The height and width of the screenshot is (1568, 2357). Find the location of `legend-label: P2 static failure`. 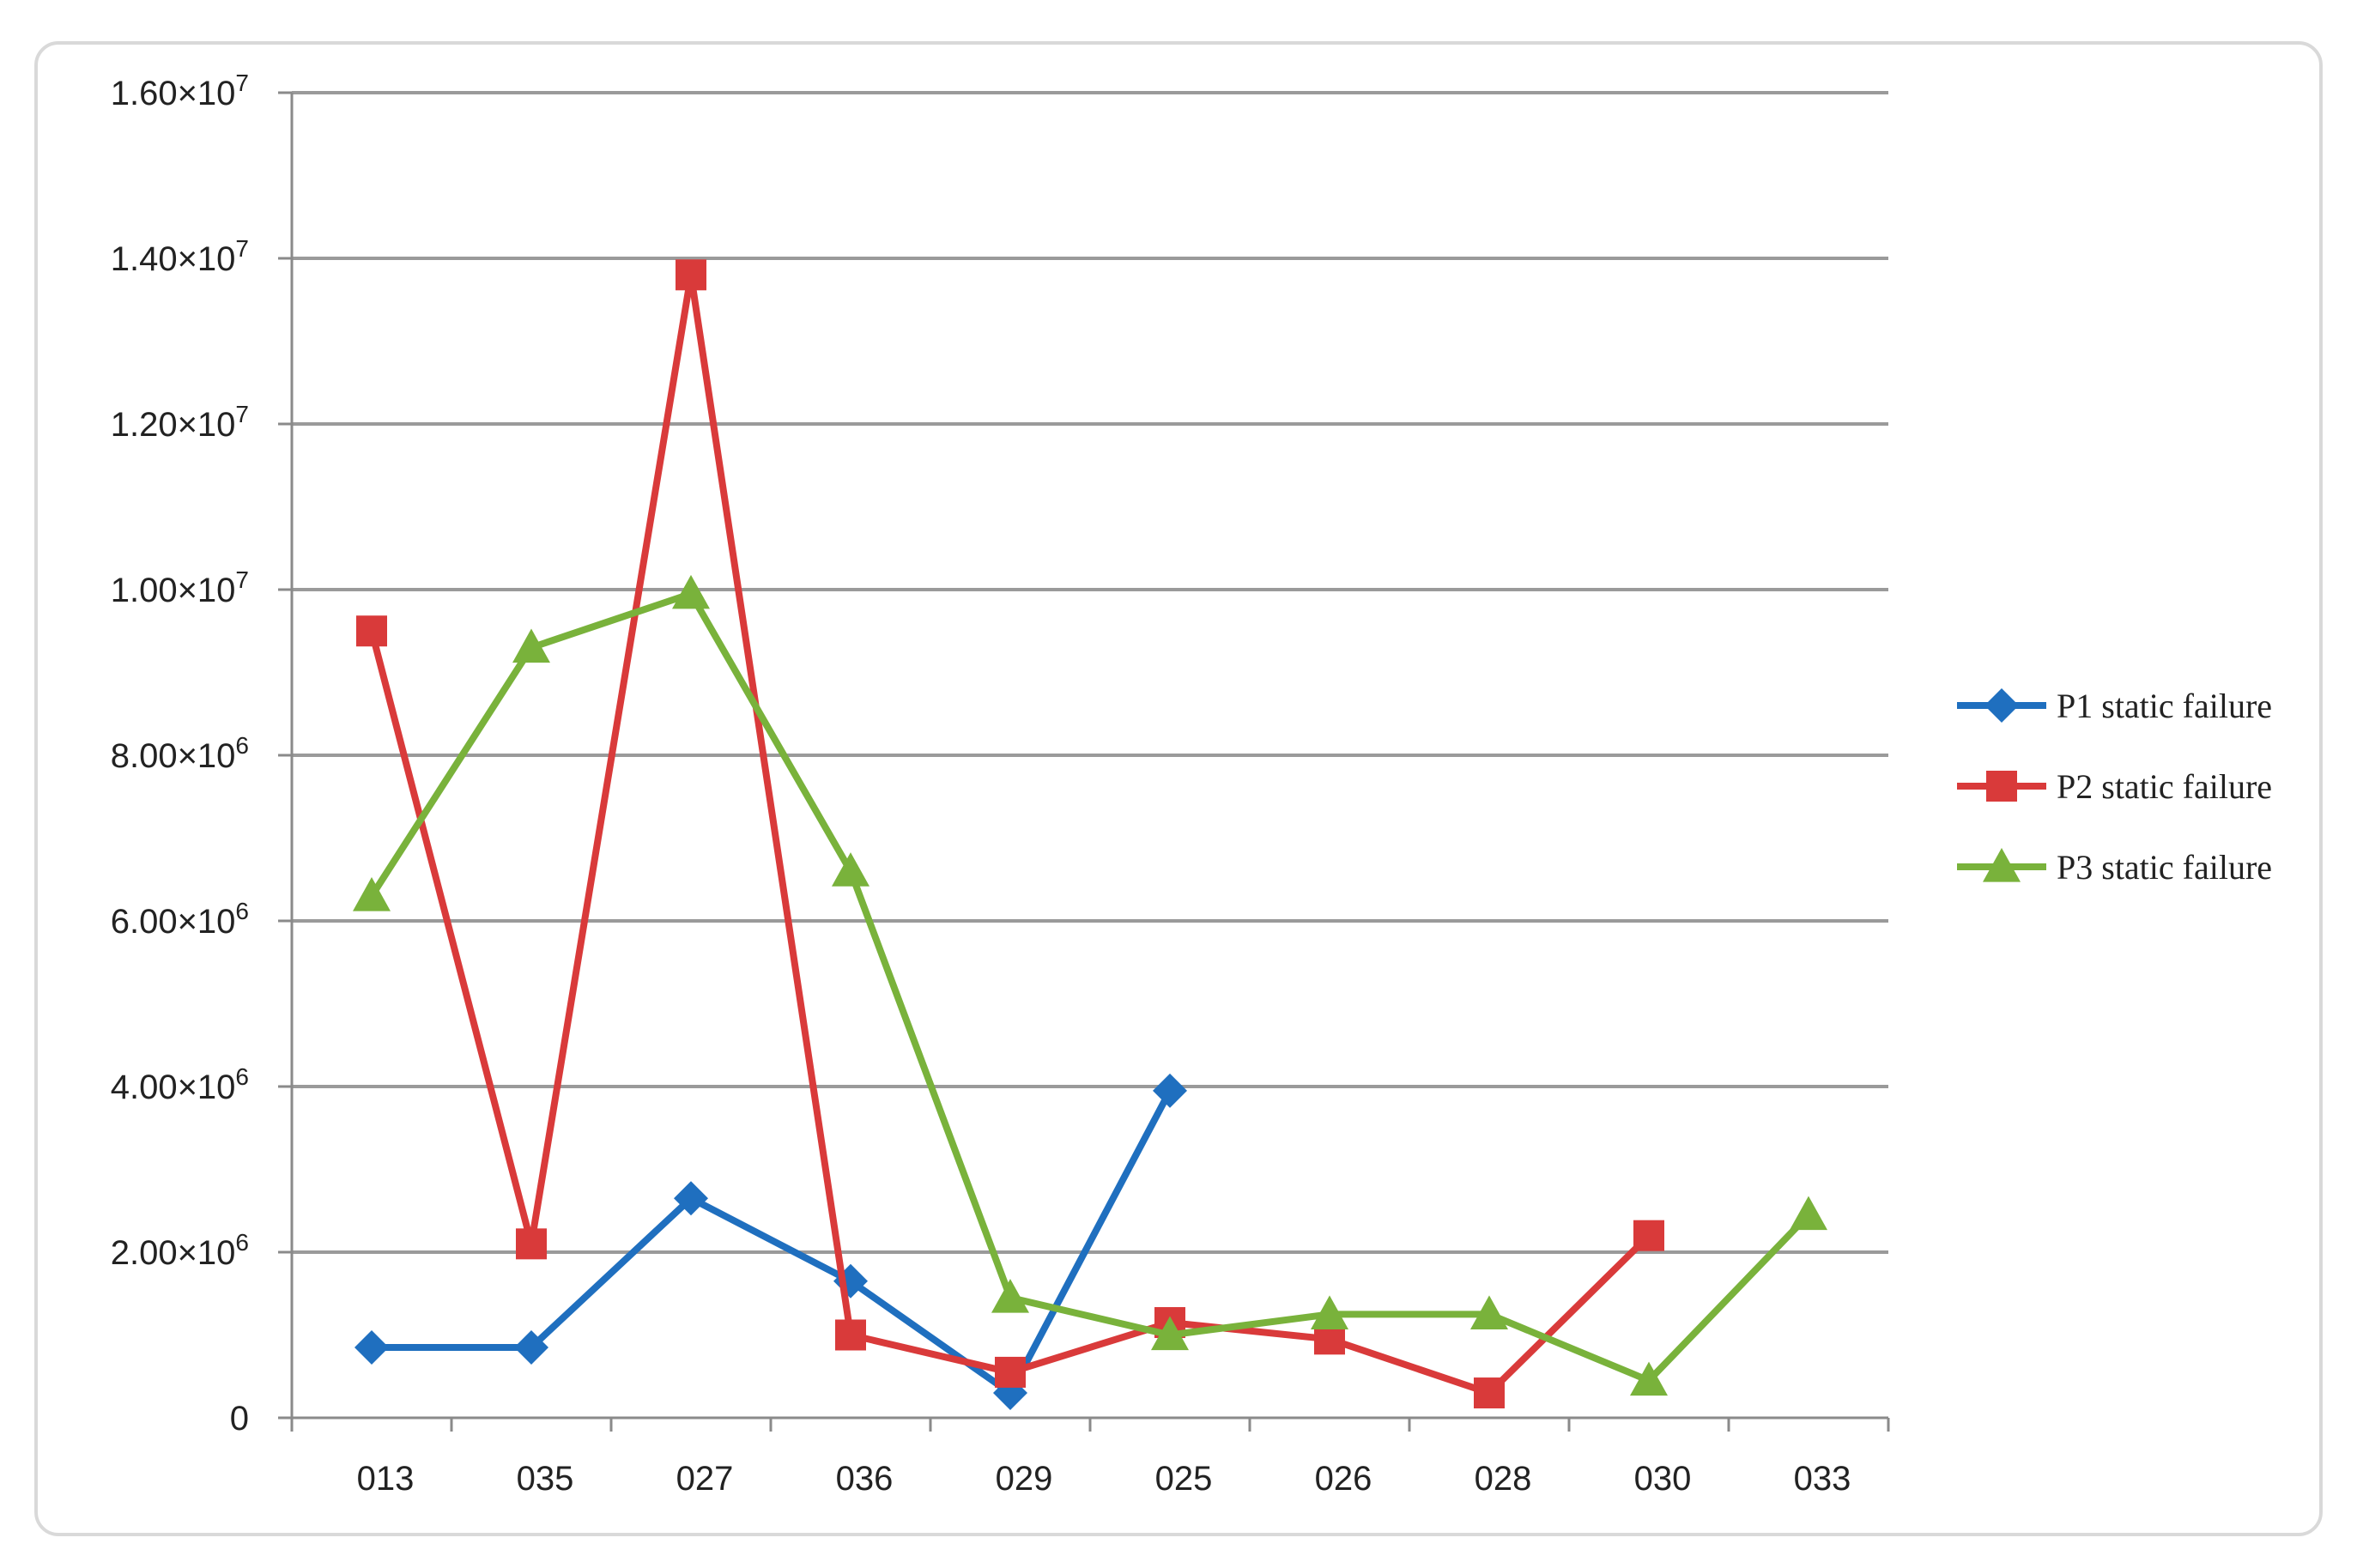

legend-label: P2 static failure is located at coordinates (2164, 786).